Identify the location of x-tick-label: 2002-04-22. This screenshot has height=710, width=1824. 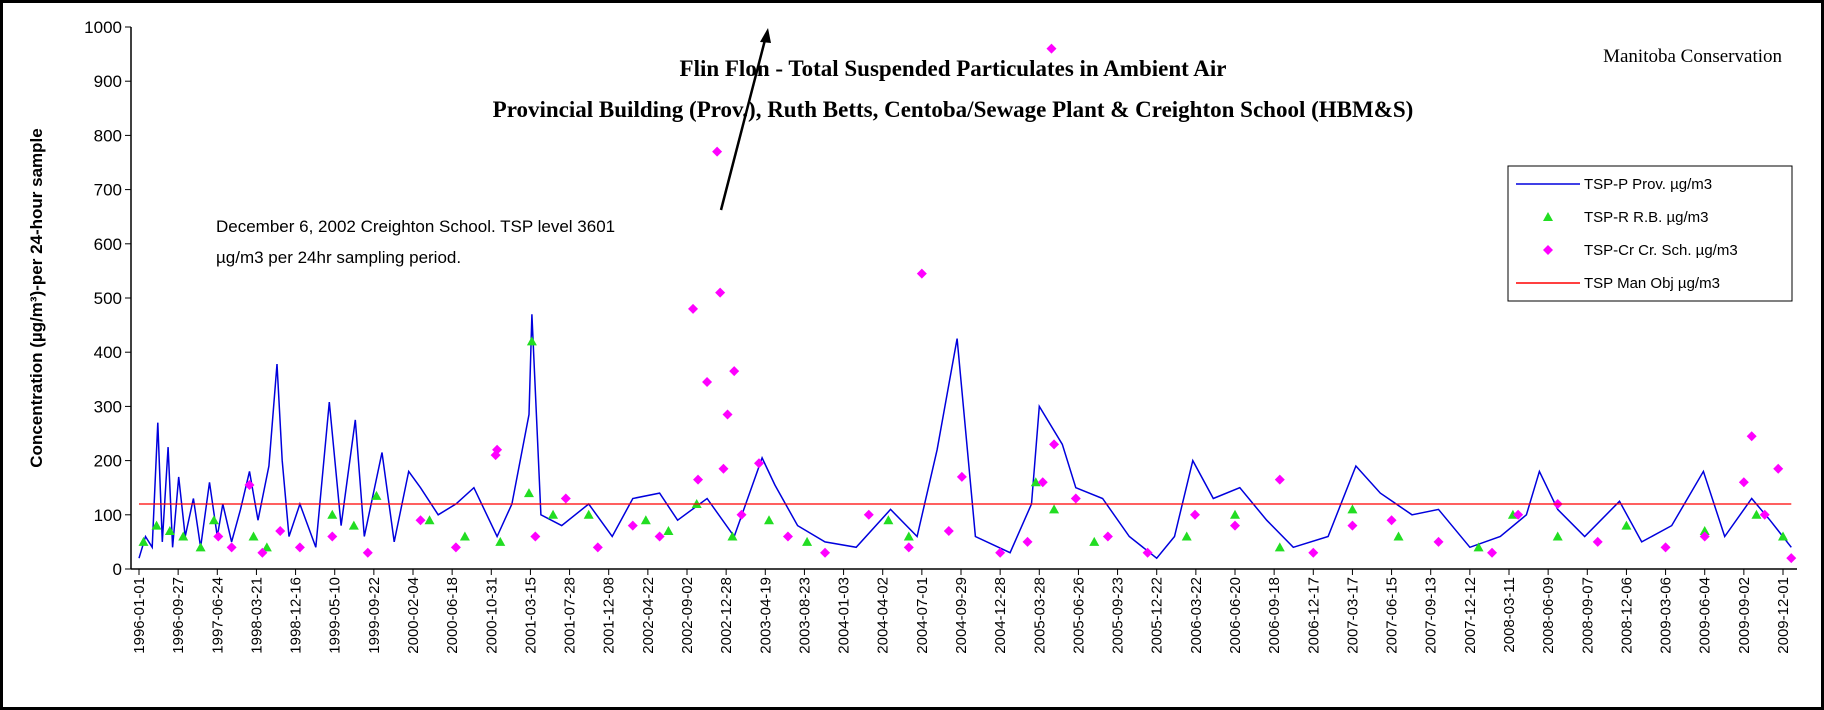
(648, 615).